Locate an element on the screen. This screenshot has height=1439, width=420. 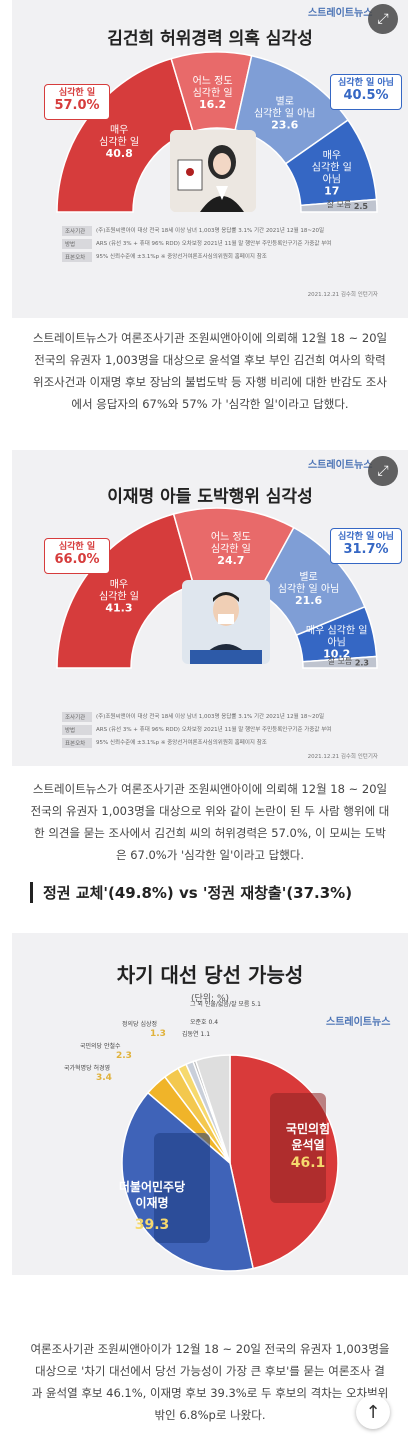
value-lee: 39.3 is located at coordinates (152, 1225).